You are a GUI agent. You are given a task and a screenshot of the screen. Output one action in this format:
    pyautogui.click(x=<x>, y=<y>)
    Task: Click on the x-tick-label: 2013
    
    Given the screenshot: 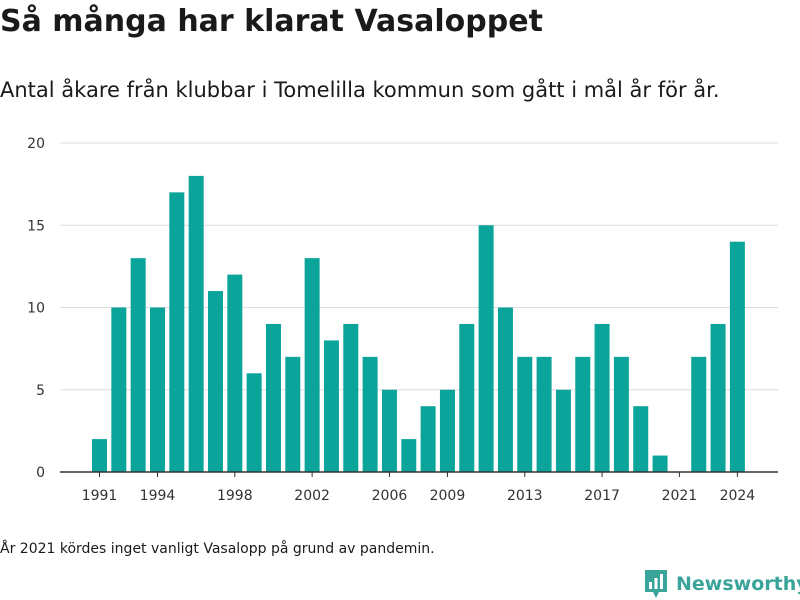 What is the action you would take?
    pyautogui.click(x=525, y=496)
    